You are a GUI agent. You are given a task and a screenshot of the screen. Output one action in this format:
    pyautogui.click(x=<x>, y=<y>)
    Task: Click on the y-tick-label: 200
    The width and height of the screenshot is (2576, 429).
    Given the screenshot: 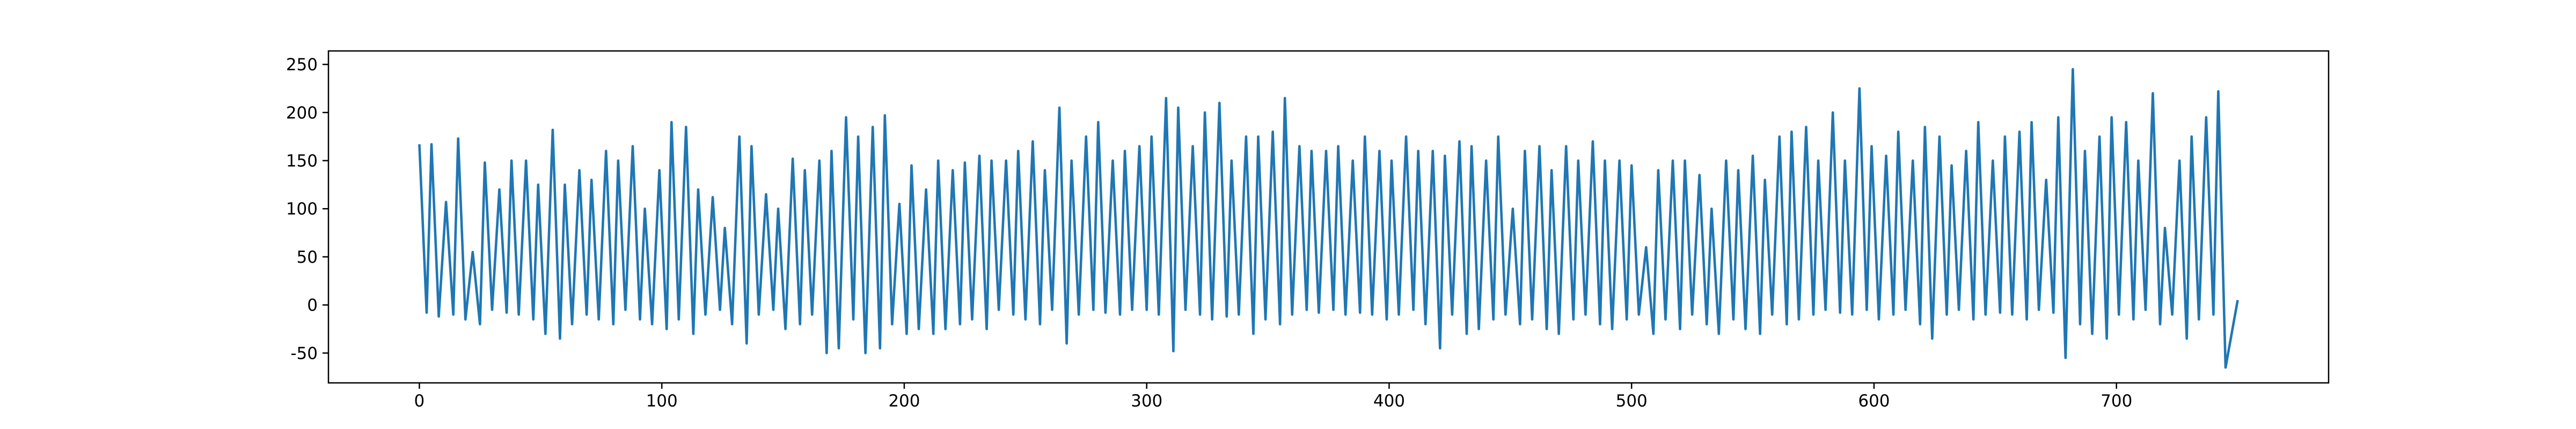 What is the action you would take?
    pyautogui.click(x=302, y=113)
    